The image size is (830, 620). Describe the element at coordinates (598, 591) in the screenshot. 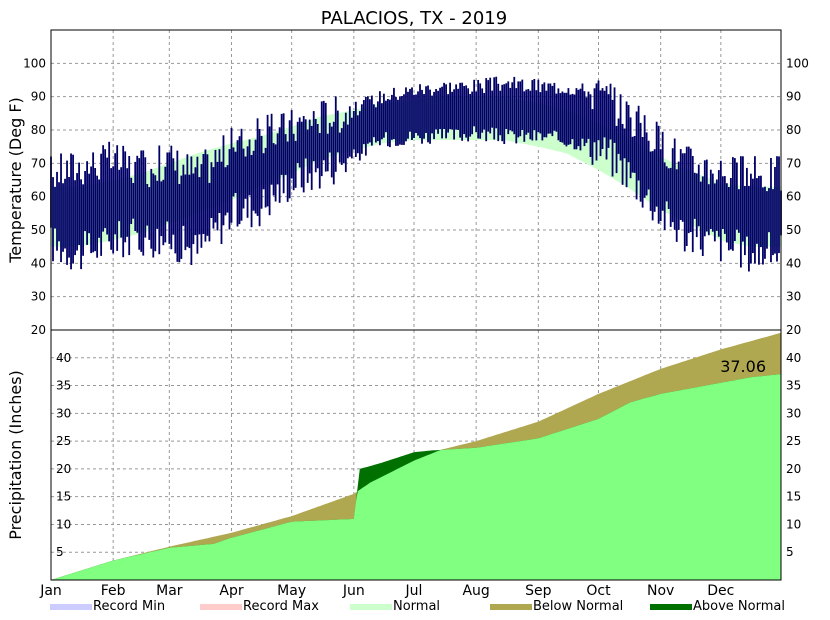

I see `month-label: Oct` at that location.